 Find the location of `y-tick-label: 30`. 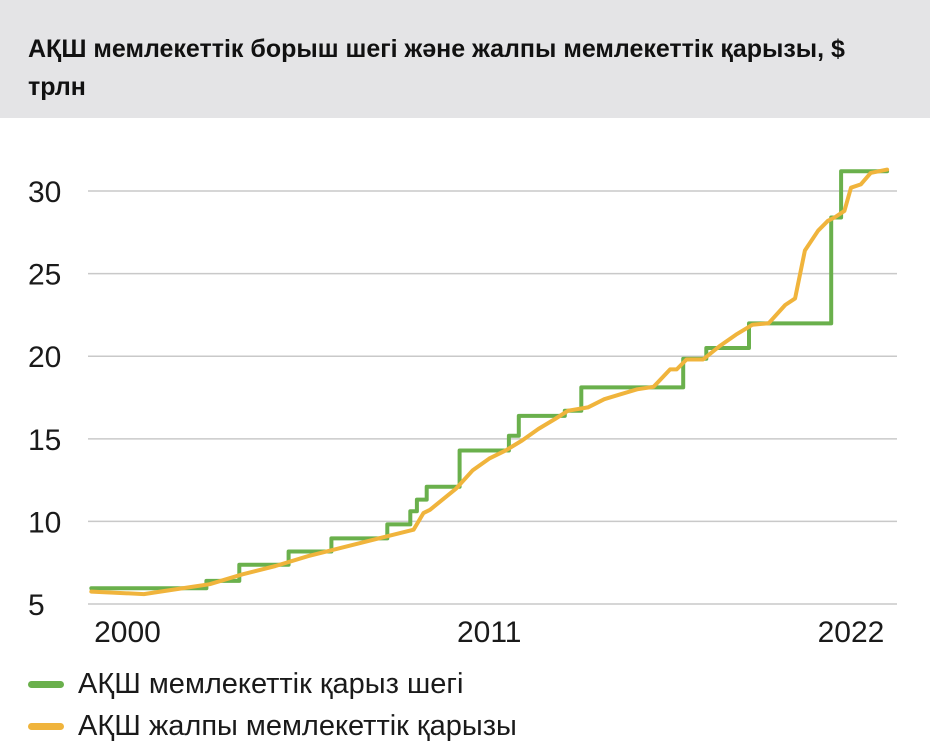

y-tick-label: 30 is located at coordinates (44, 192).